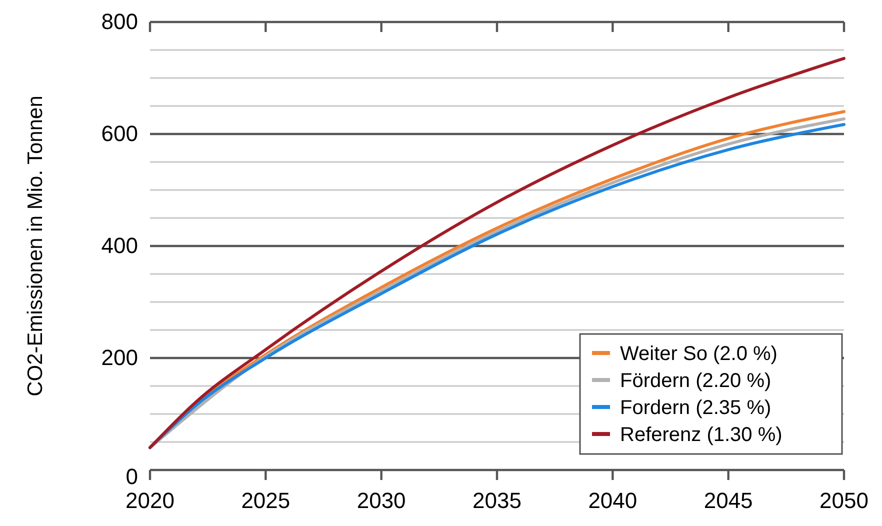 This screenshot has width=882, height=526. What do you see at coordinates (701, 435) in the screenshot?
I see `legend-label: Referenz (1.30 %)` at bounding box center [701, 435].